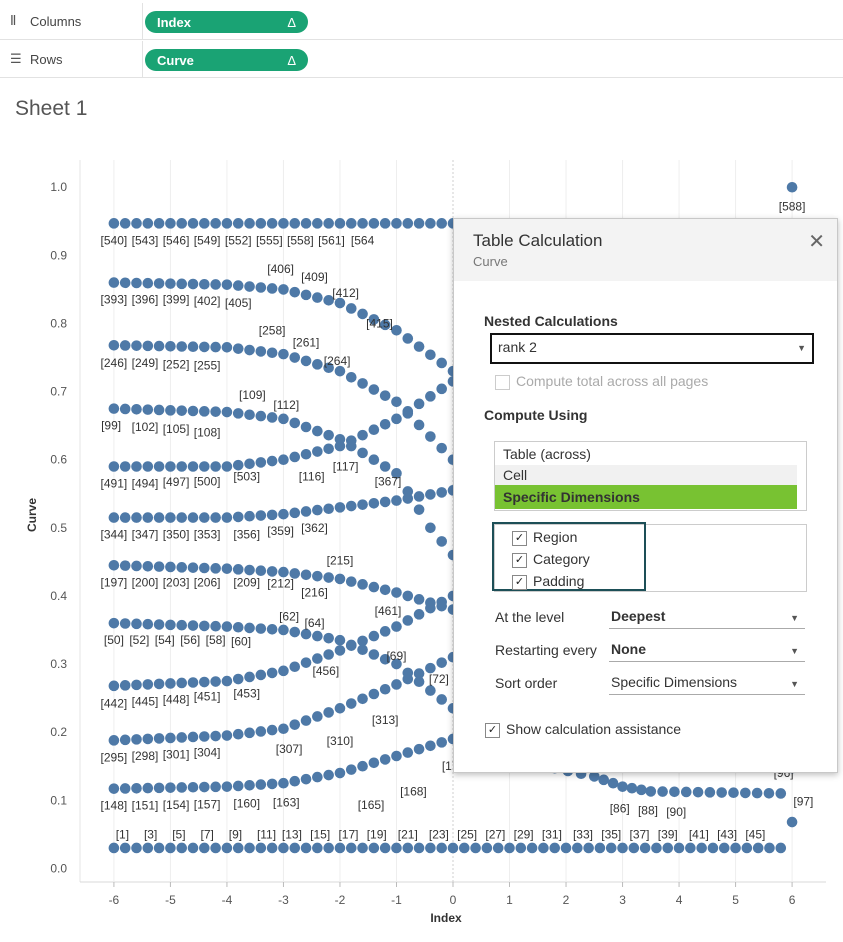 Image resolution: width=843 pixels, height=942 pixels. Describe the element at coordinates (551, 559) in the screenshot. I see `dimension-category: ✓ Category` at that location.